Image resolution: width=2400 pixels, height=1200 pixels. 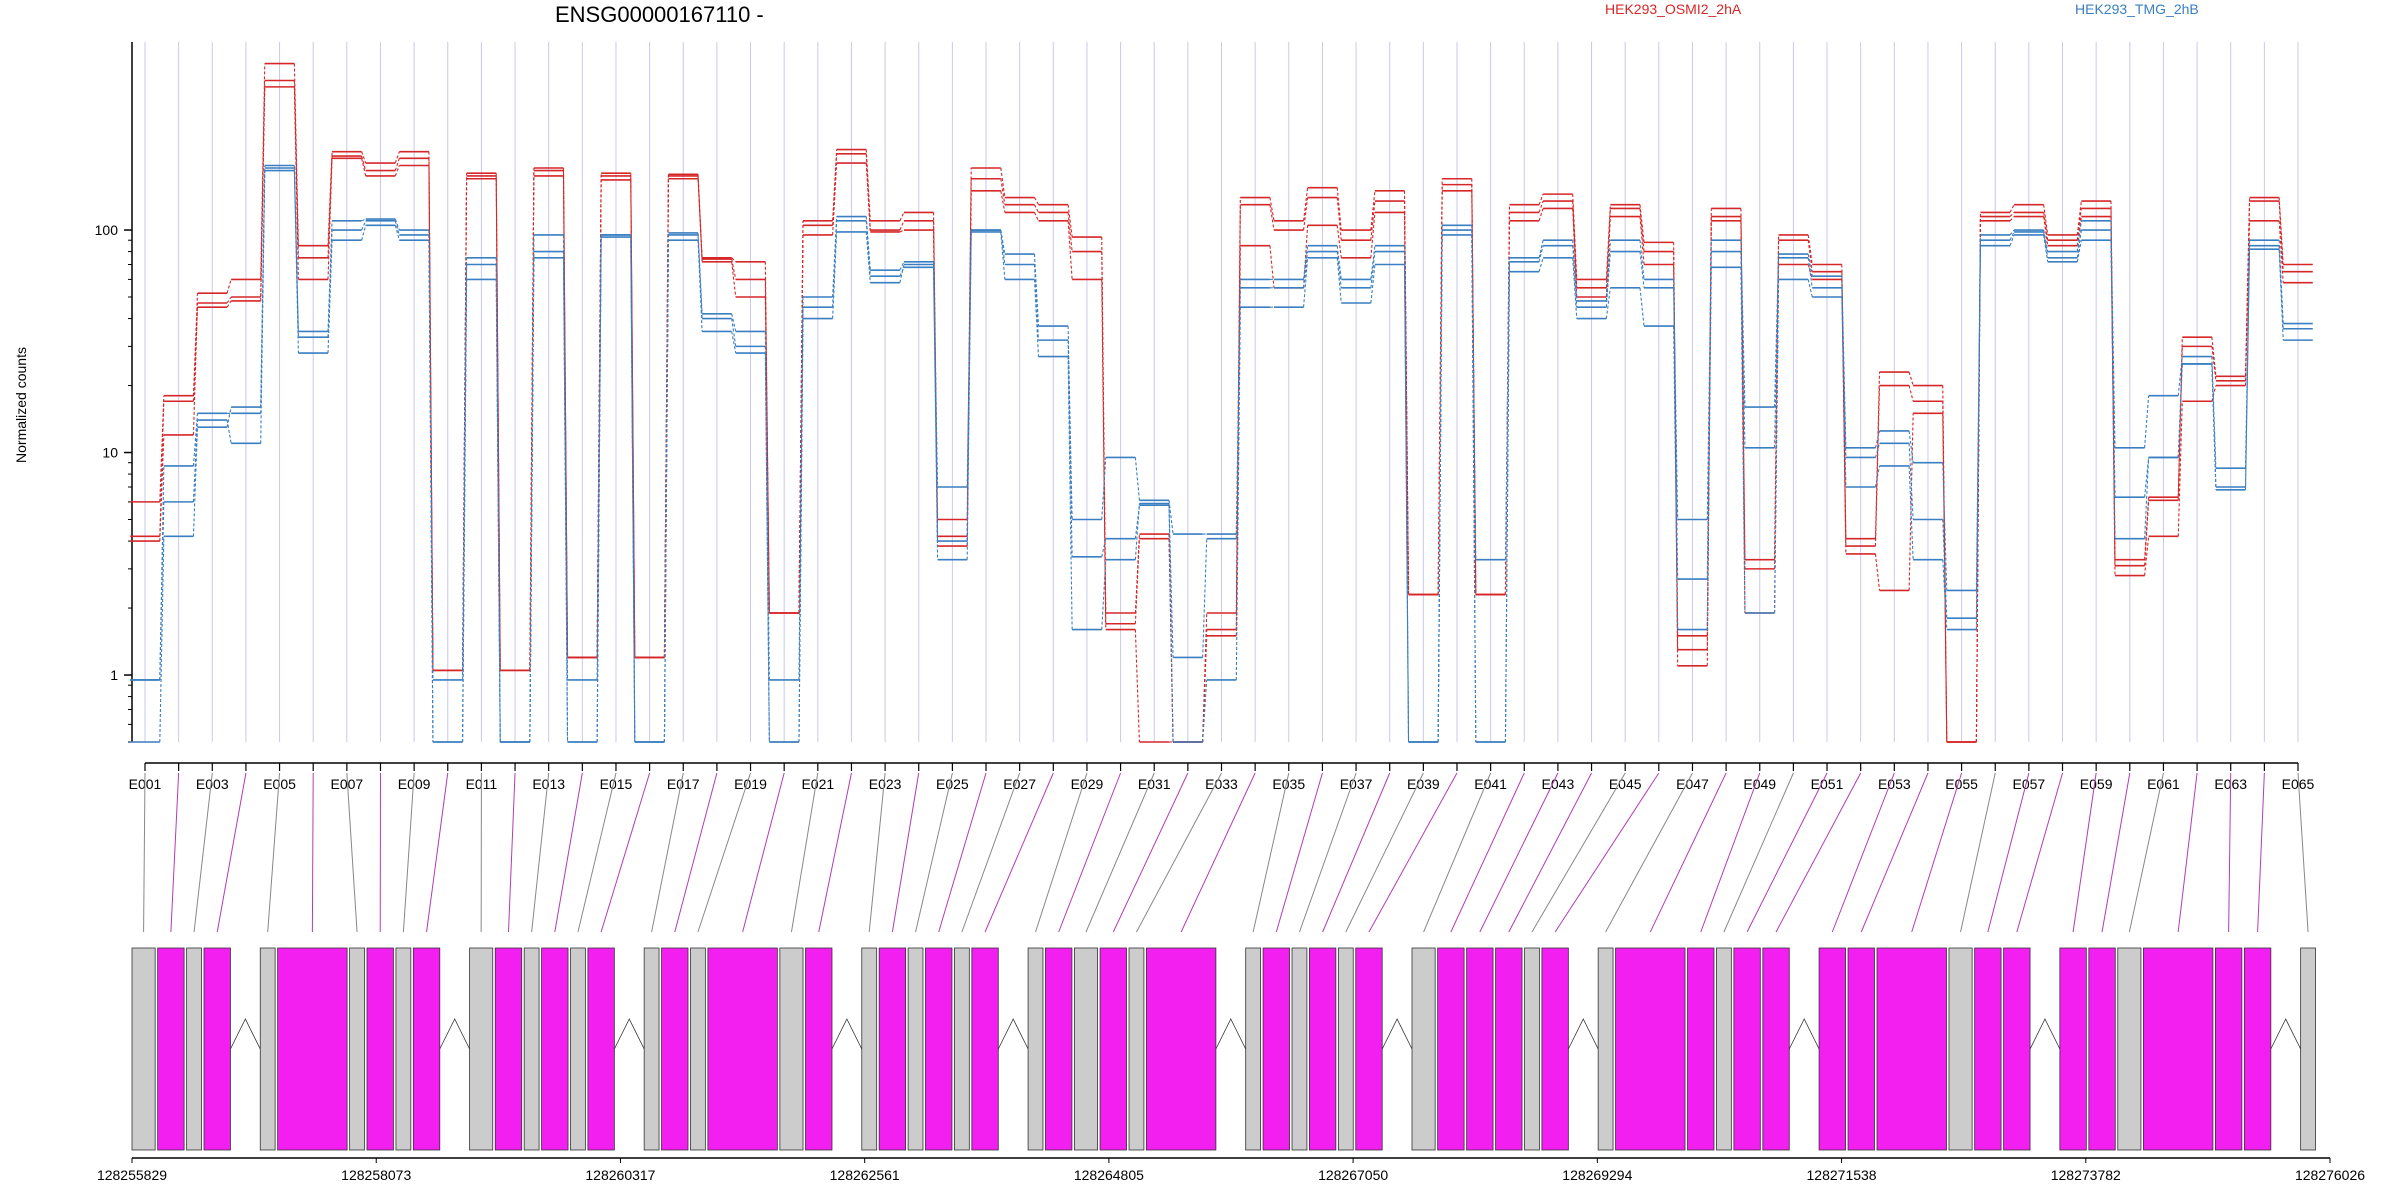 What do you see at coordinates (114, 392) in the screenshot?
I see `y-axis: 1 10 100` at bounding box center [114, 392].